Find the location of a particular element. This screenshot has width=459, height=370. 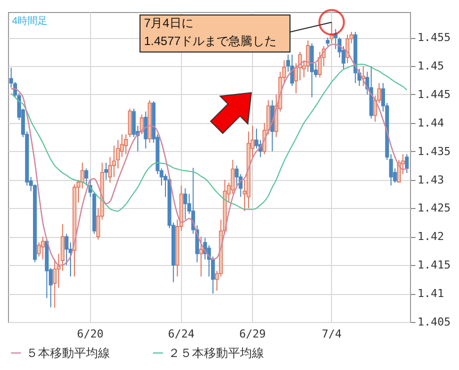

y-tick-label: 1.44 is located at coordinates (431, 123).